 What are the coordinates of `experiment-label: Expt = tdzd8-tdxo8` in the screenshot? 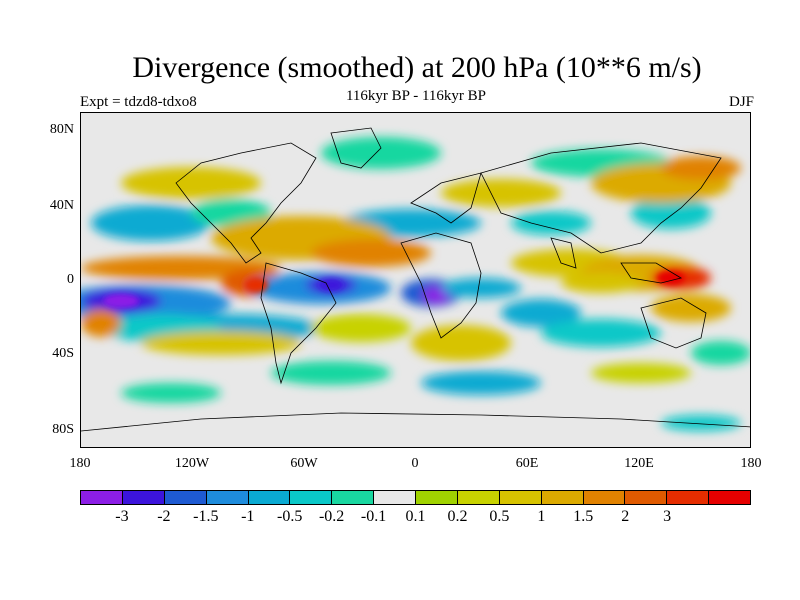 It's located at (138, 102).